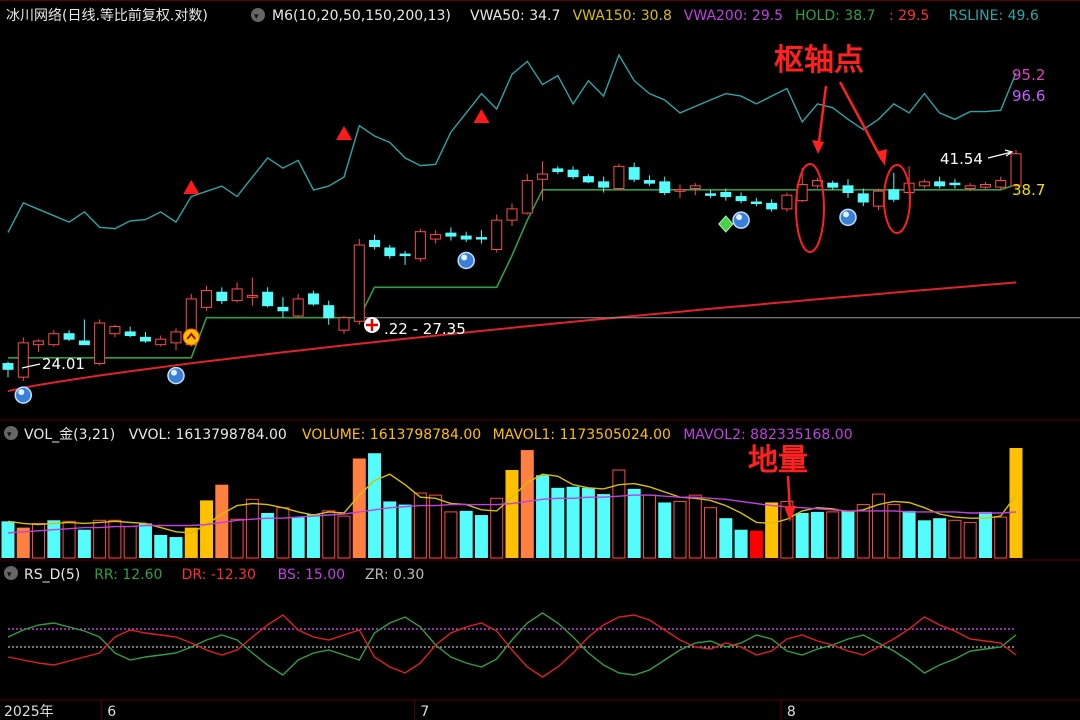  What do you see at coordinates (726, 224) in the screenshot?
I see `diamond-marker` at bounding box center [726, 224].